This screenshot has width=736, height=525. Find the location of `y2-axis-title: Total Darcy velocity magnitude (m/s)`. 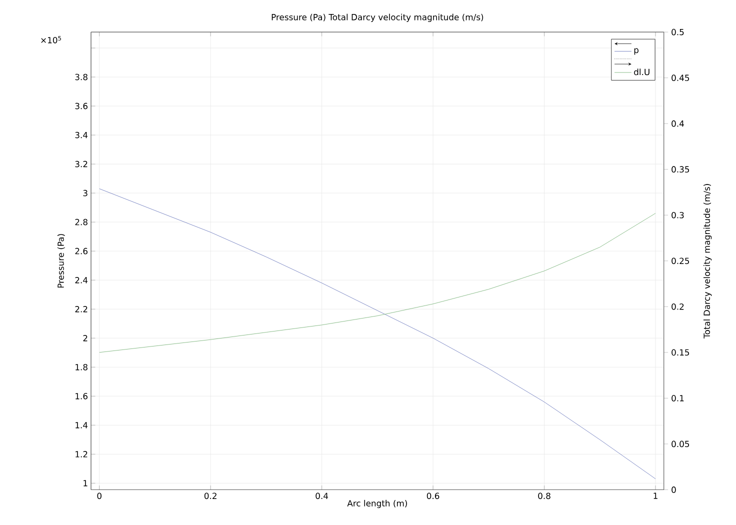

y2-axis-title: Total Darcy velocity magnitude (m/s) is located at coordinates (707, 261).